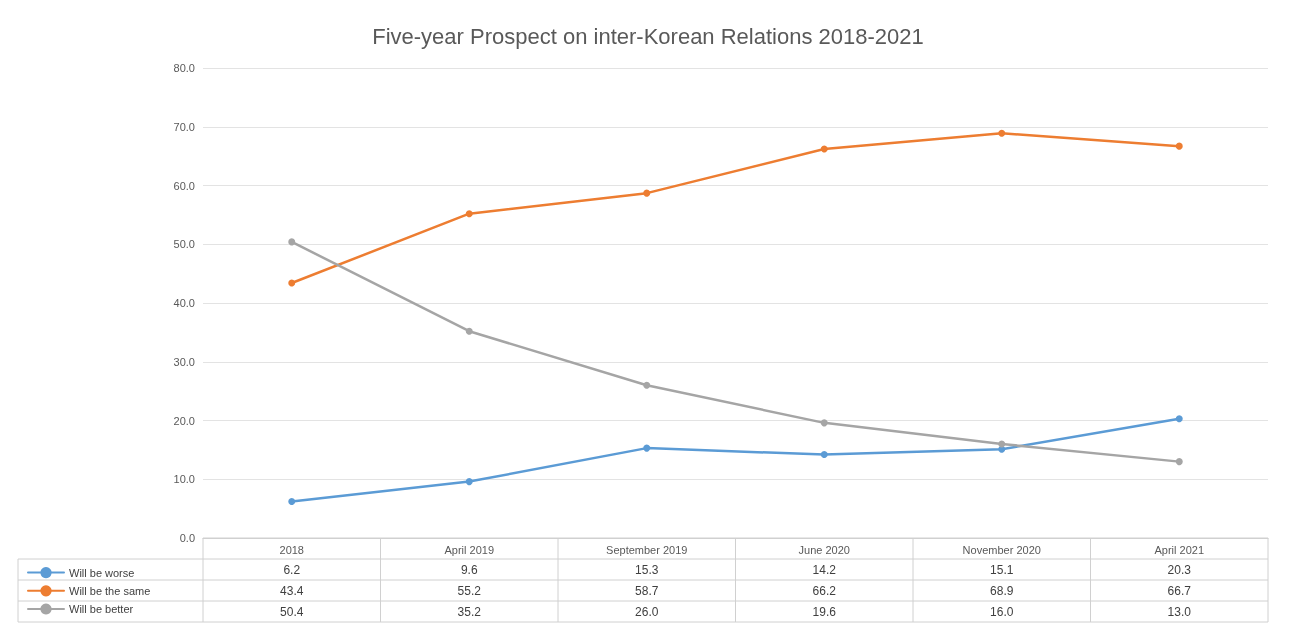  Describe the element at coordinates (184, 244) in the screenshot. I see `y-tick-label: 50.0` at that location.